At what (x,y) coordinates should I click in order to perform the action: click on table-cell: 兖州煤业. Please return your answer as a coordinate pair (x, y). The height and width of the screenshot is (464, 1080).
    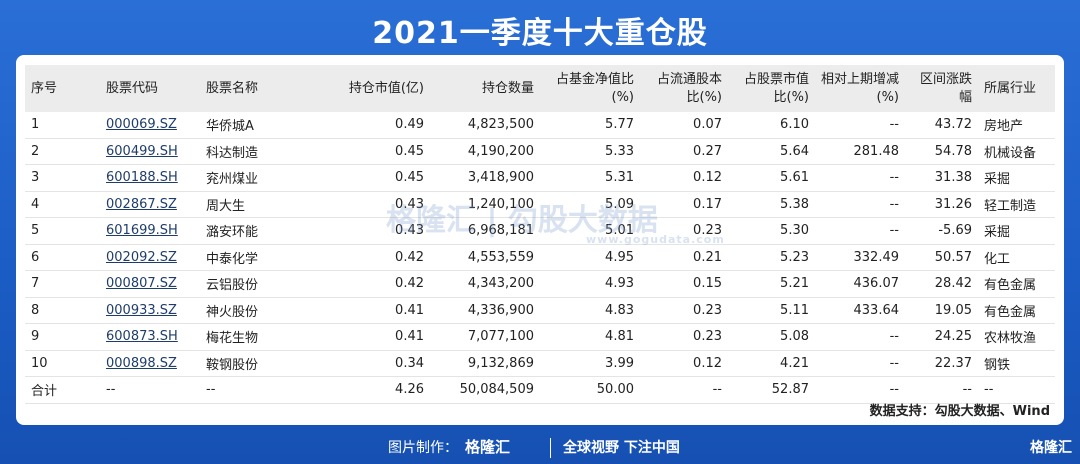
    Looking at the image, I should click on (250, 178).